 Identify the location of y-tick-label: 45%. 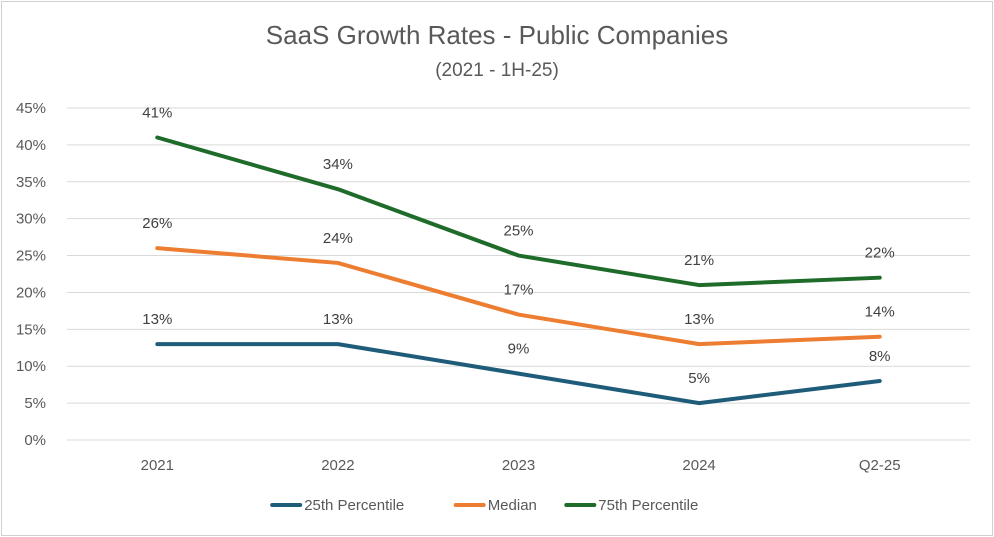
(31, 108).